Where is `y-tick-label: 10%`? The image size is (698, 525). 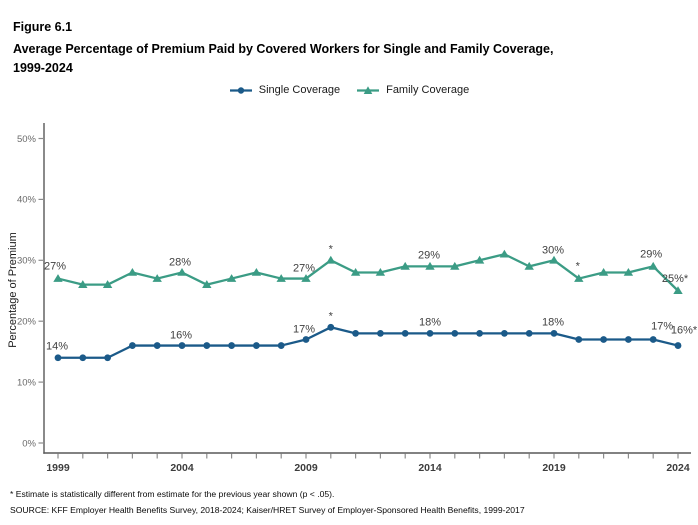
y-tick-label: 10% is located at coordinates (27, 382).